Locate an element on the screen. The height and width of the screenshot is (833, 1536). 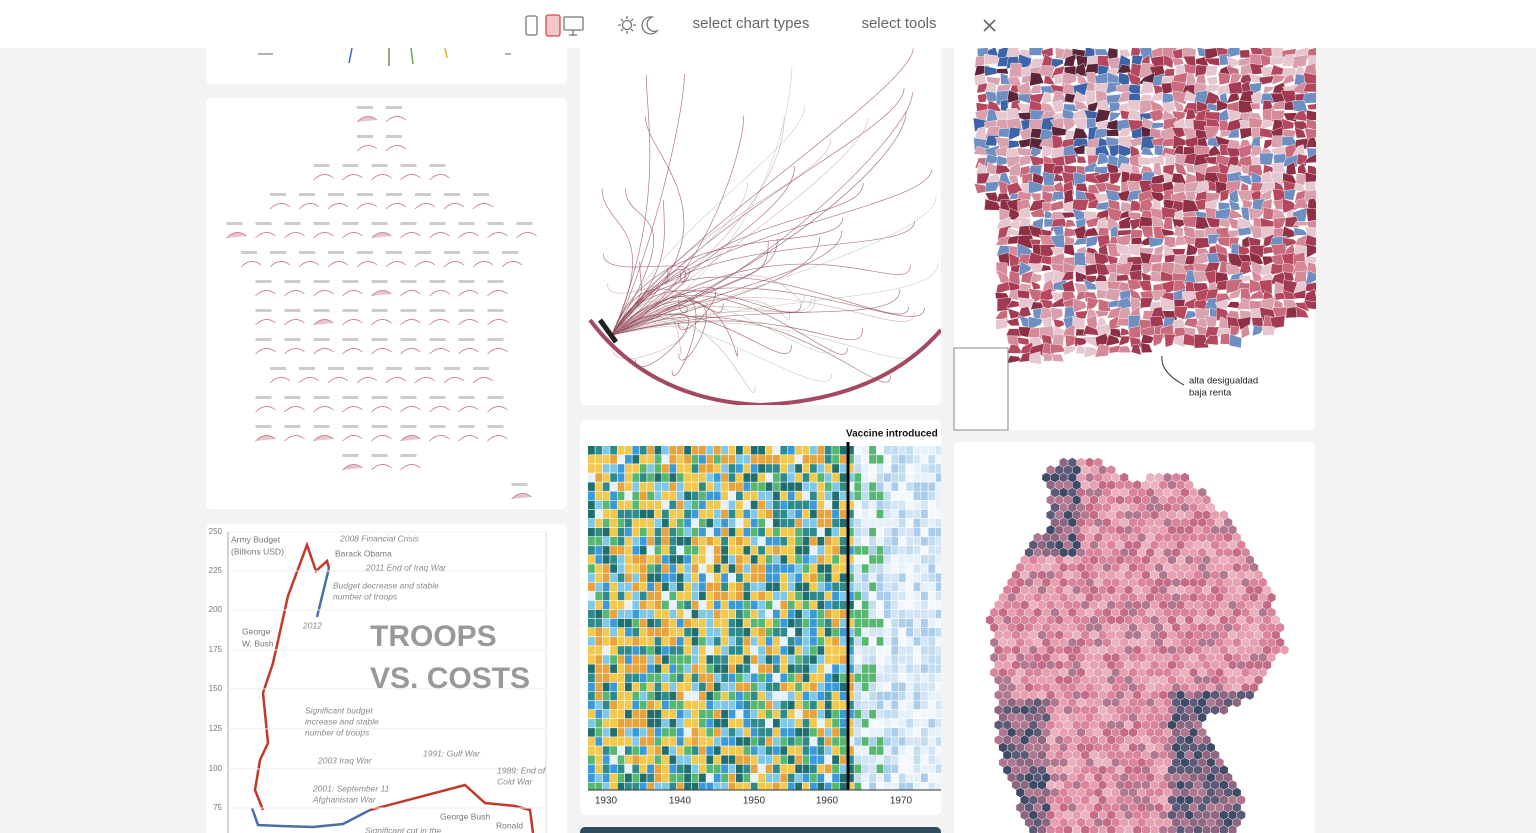
chart-type-select: select chart types is located at coordinates (751, 23).